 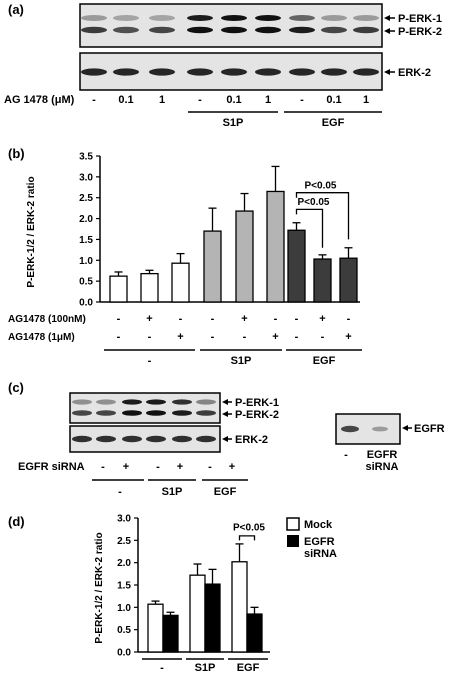 I want to click on y-tick-label: 2.5, so click(x=86, y=198).